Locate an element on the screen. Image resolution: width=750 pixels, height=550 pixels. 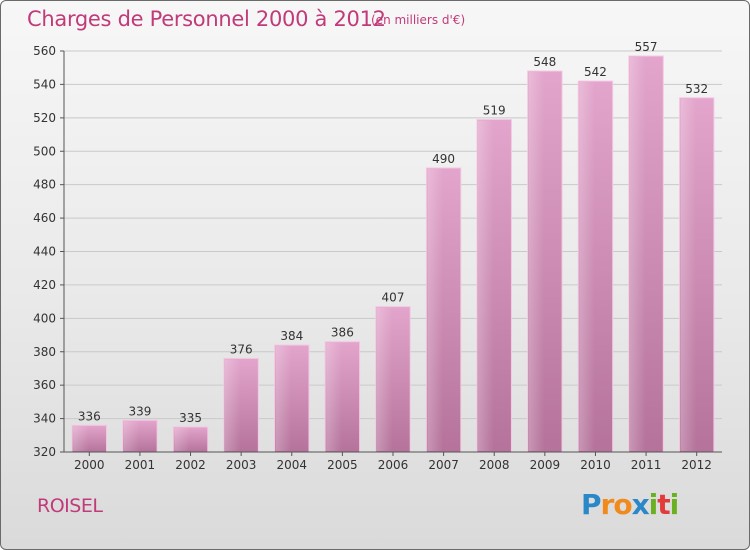
bar-value-label: 407 is located at coordinates (393, 298).